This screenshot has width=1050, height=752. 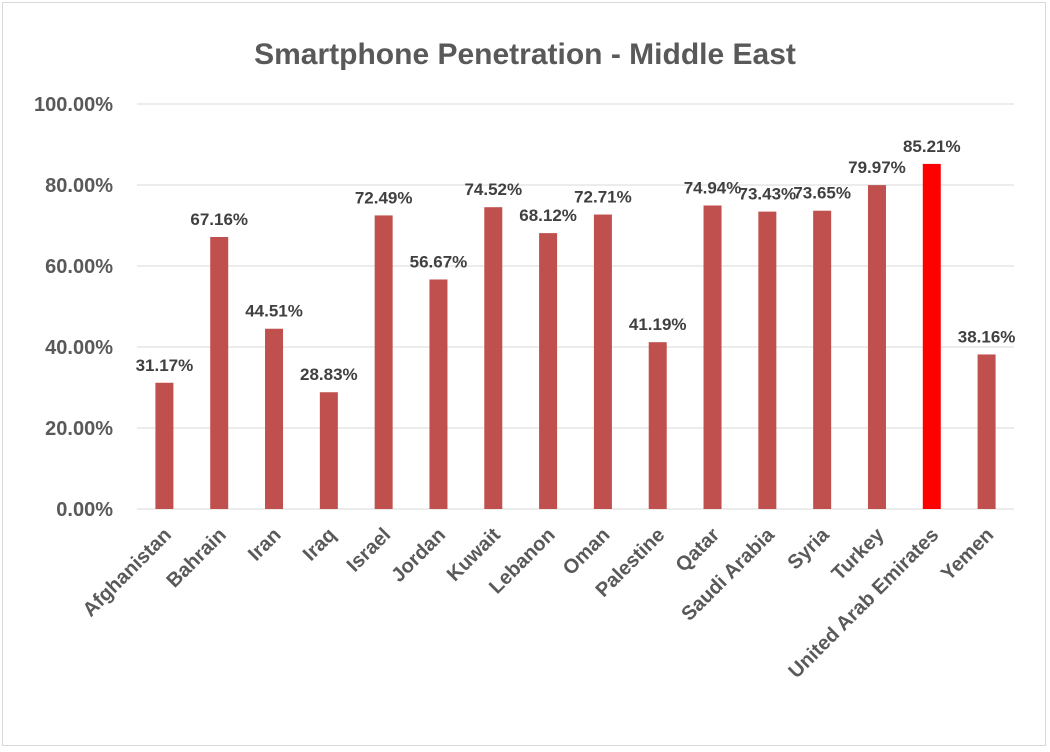 I want to click on data-label: 72.71%, so click(x=603, y=197).